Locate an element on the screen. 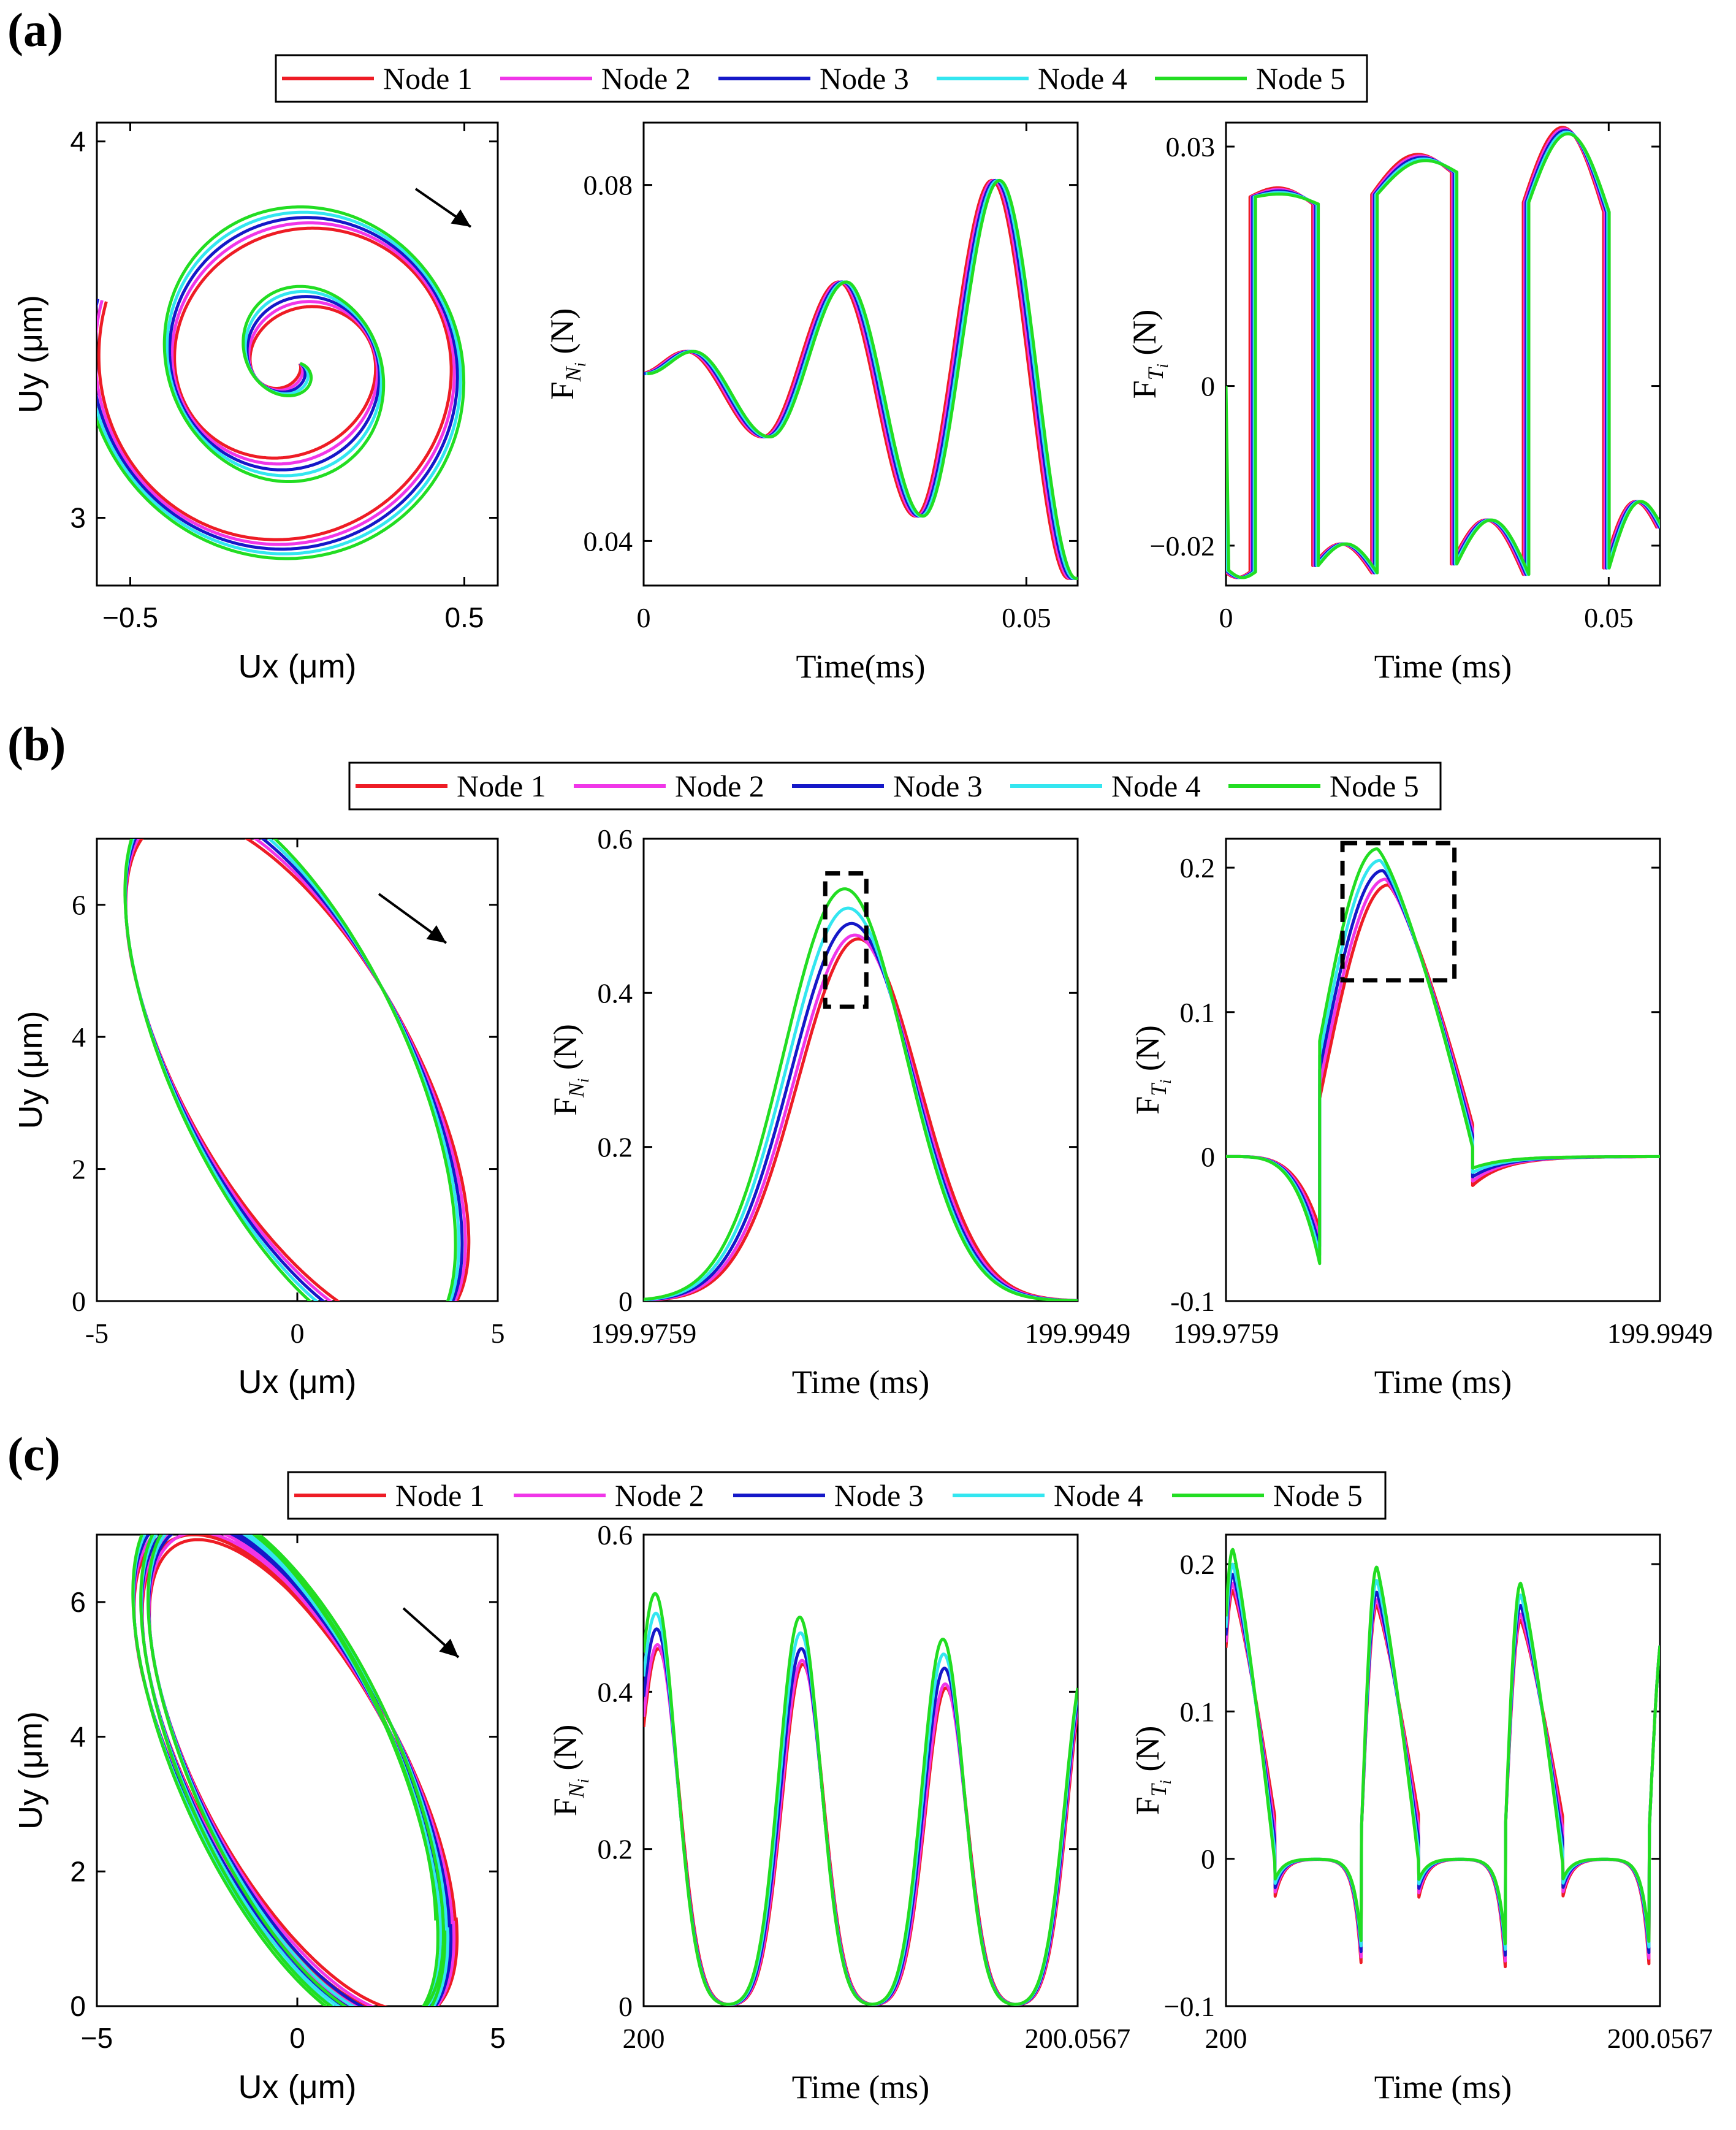  axes: 200 200.0567 0 0.2 0.4 0.6 Time (ms) FNi (N) is located at coordinates (838, 1812).